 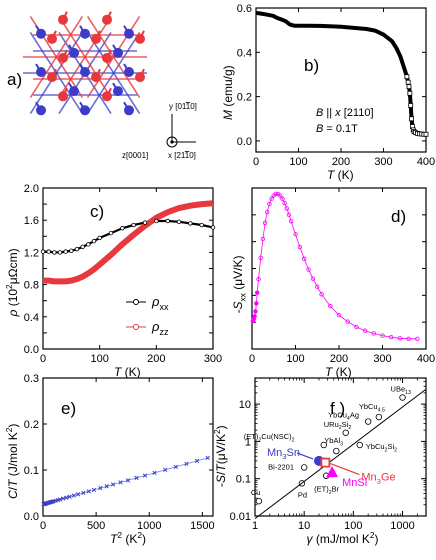 I want to click on point-label: Bi-2201, so click(x=281, y=466).